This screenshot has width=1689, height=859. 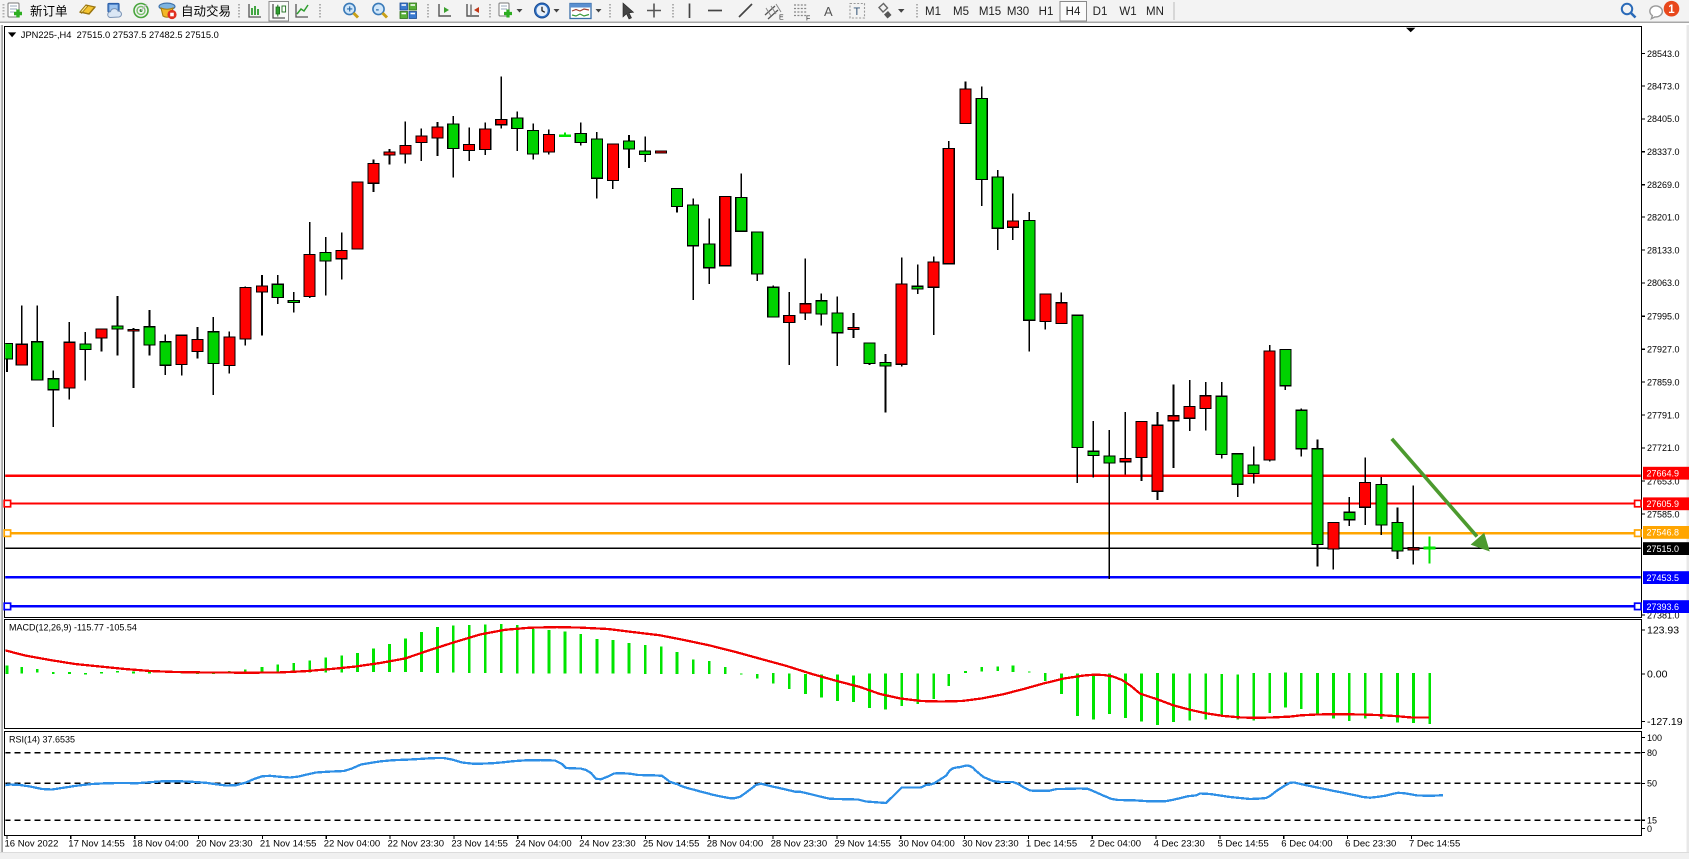 I want to click on svg-text: 27585.0, so click(x=1663, y=514).